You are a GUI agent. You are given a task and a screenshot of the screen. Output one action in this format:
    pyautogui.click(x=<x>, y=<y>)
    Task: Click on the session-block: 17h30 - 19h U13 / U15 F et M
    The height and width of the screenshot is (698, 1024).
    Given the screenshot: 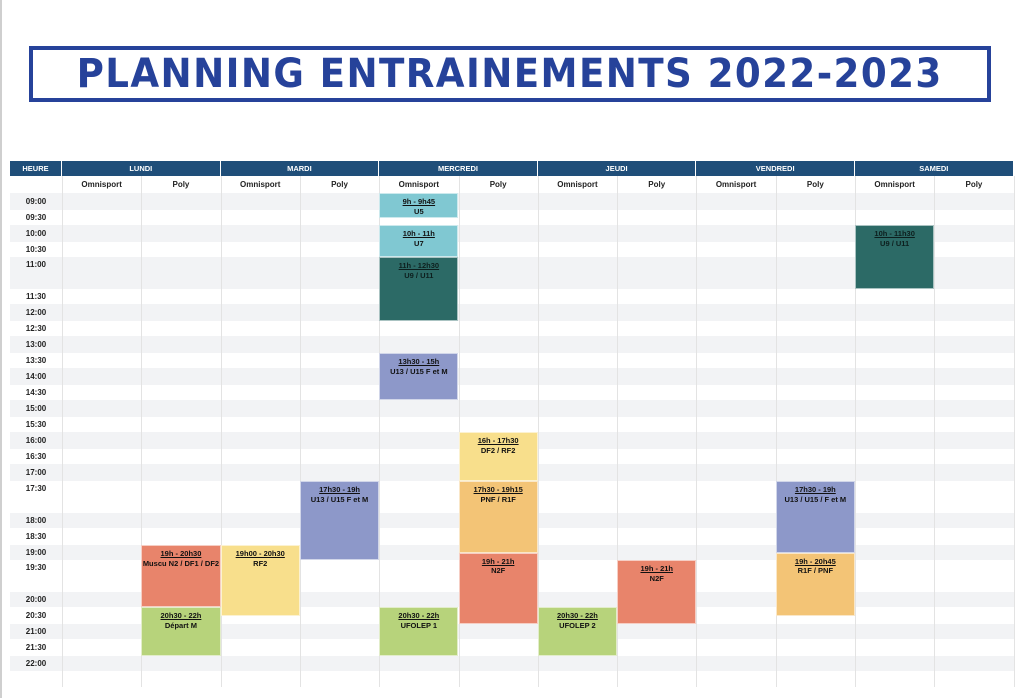 What is the action you would take?
    pyautogui.click(x=339, y=520)
    